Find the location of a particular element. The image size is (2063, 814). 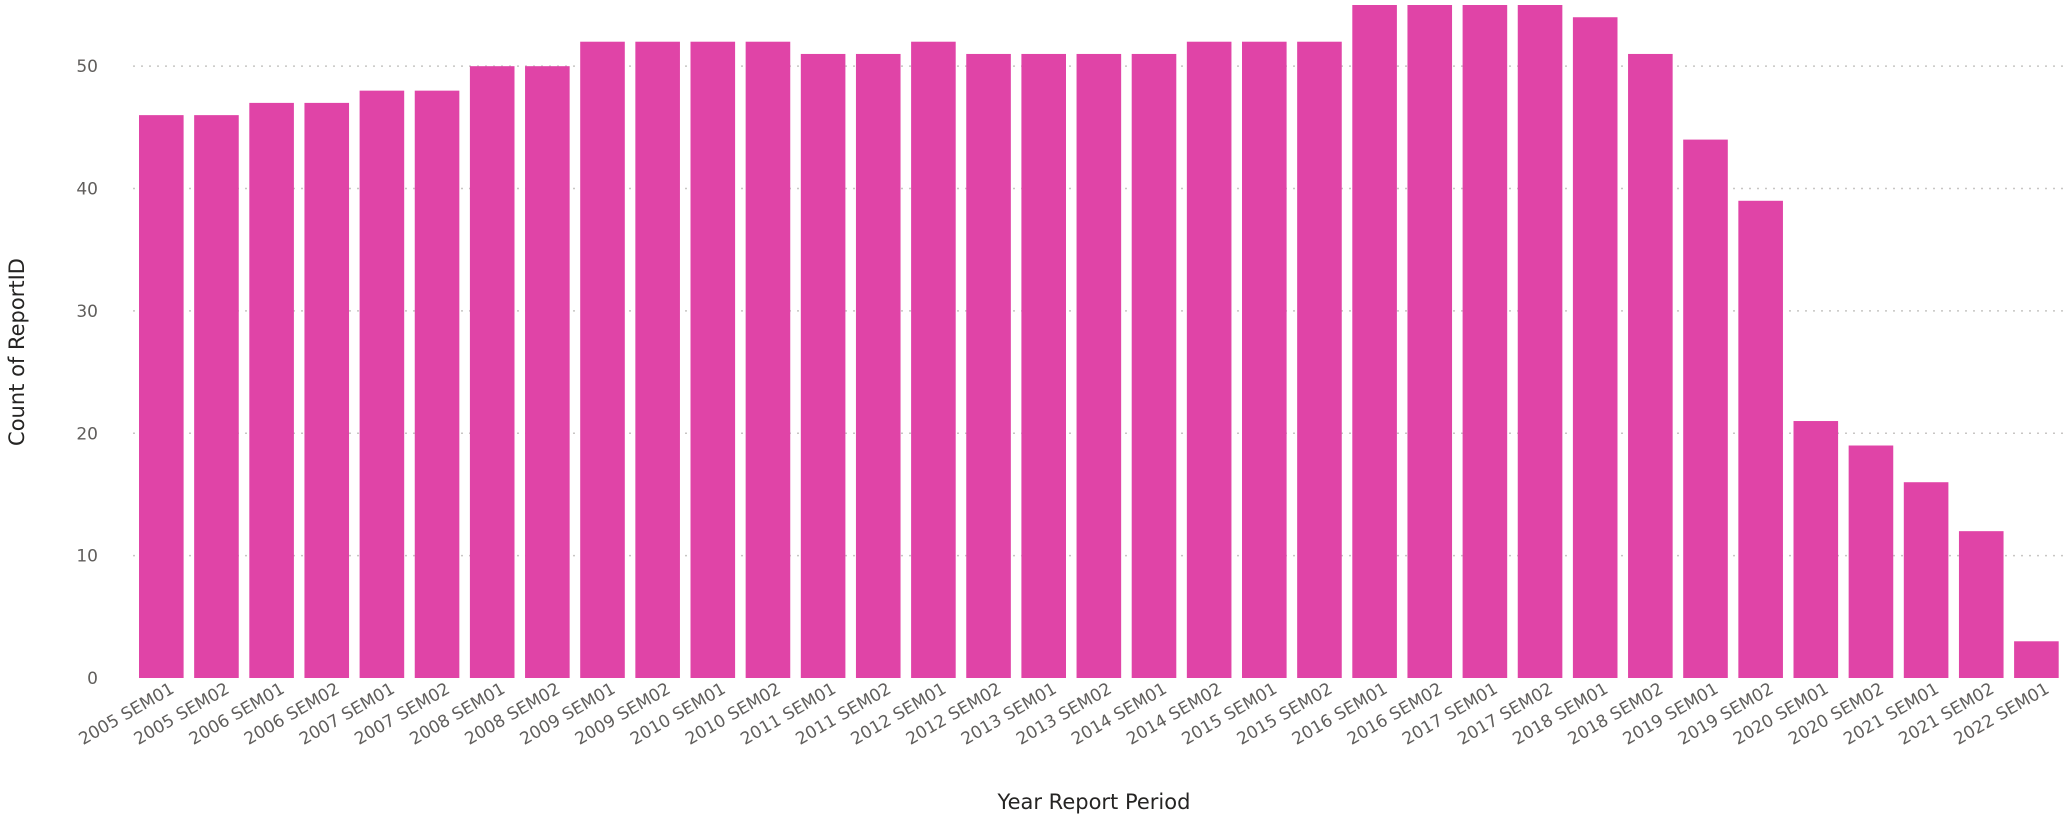

y-tick-label: 0 is located at coordinates (92, 679).